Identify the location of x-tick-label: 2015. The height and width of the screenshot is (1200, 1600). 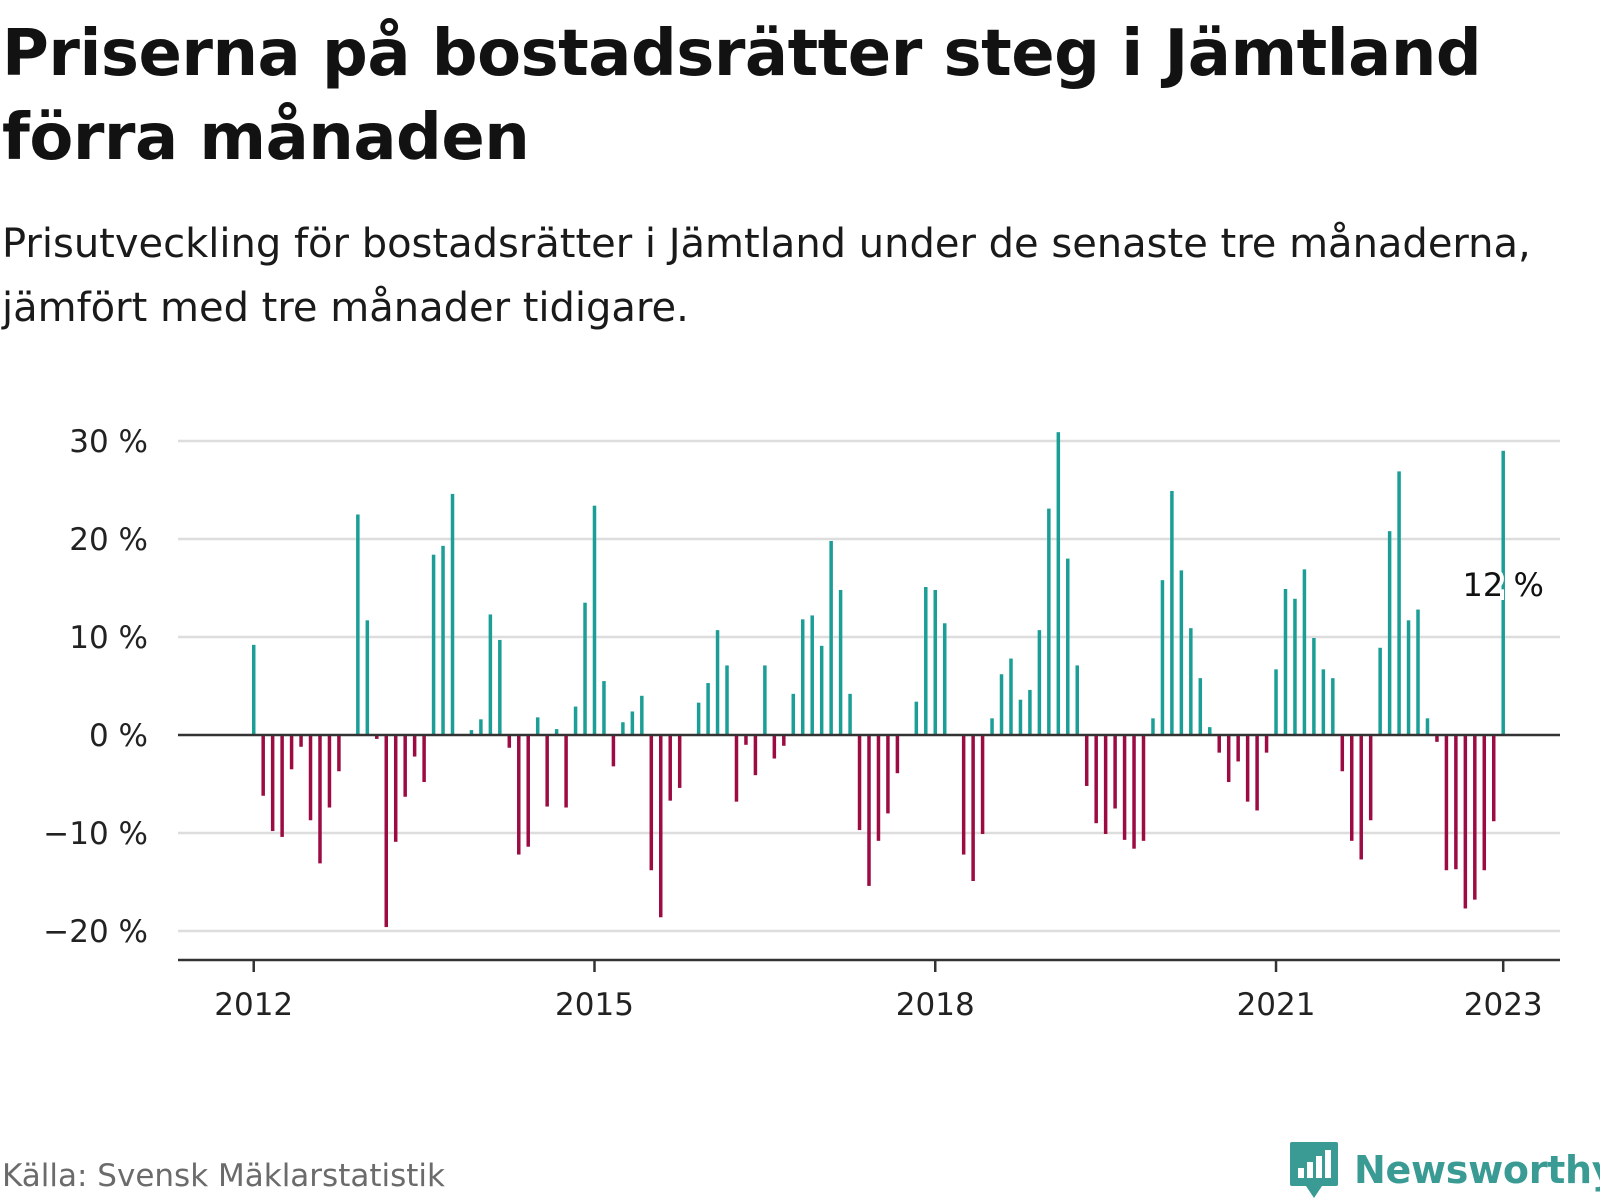
(594, 1005).